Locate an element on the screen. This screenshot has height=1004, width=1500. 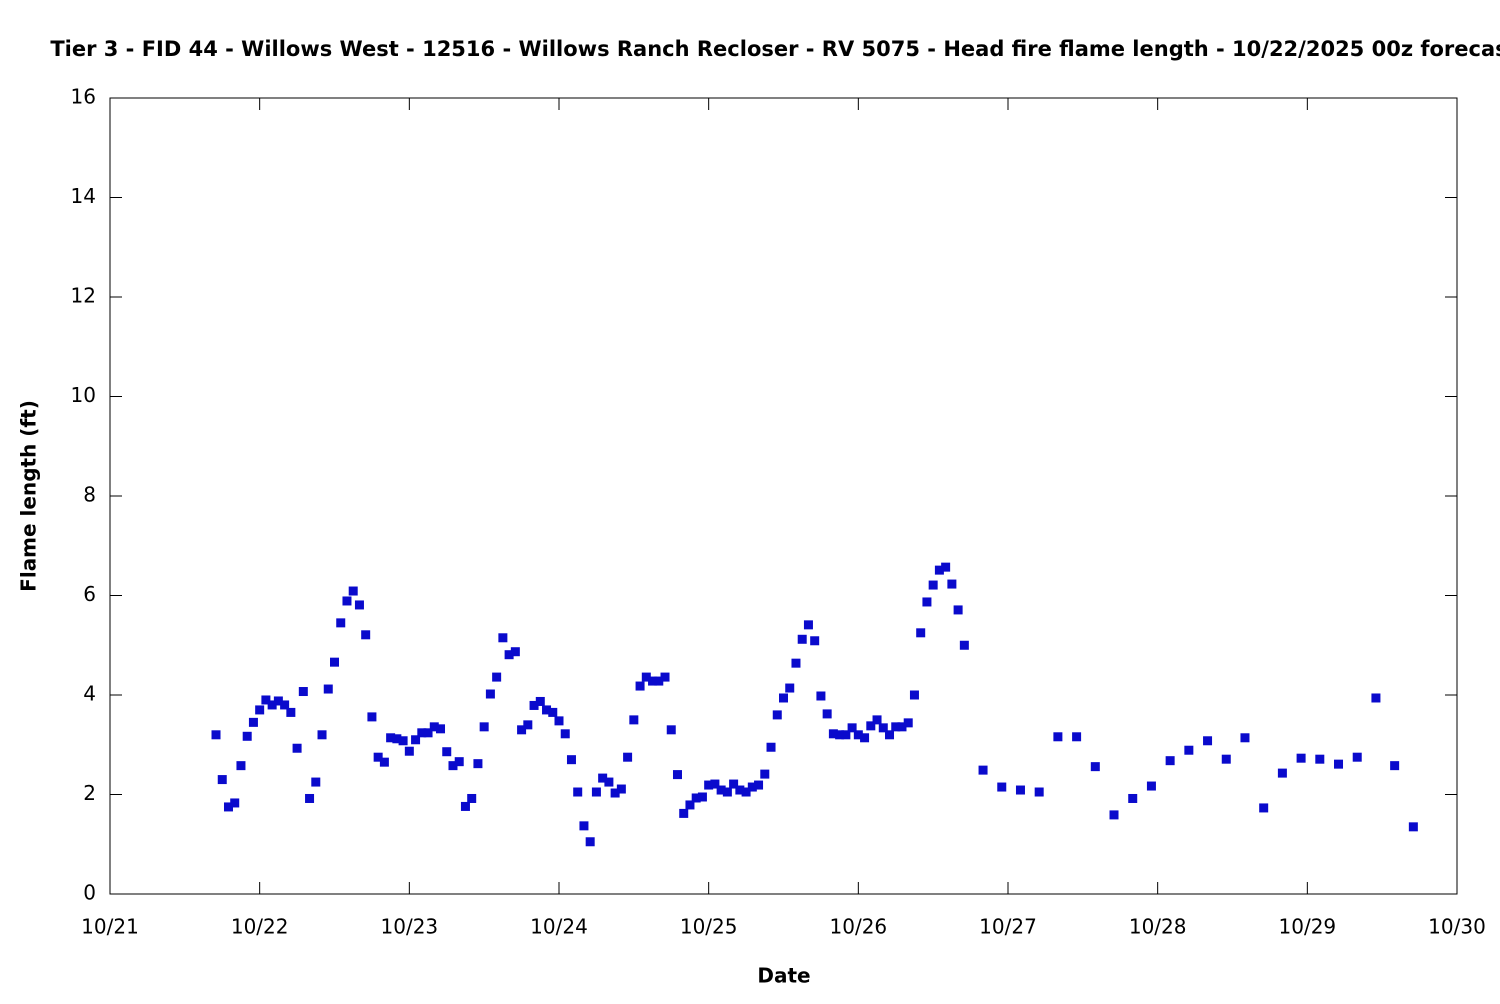
x-axis-label: Date is located at coordinates (783, 976).